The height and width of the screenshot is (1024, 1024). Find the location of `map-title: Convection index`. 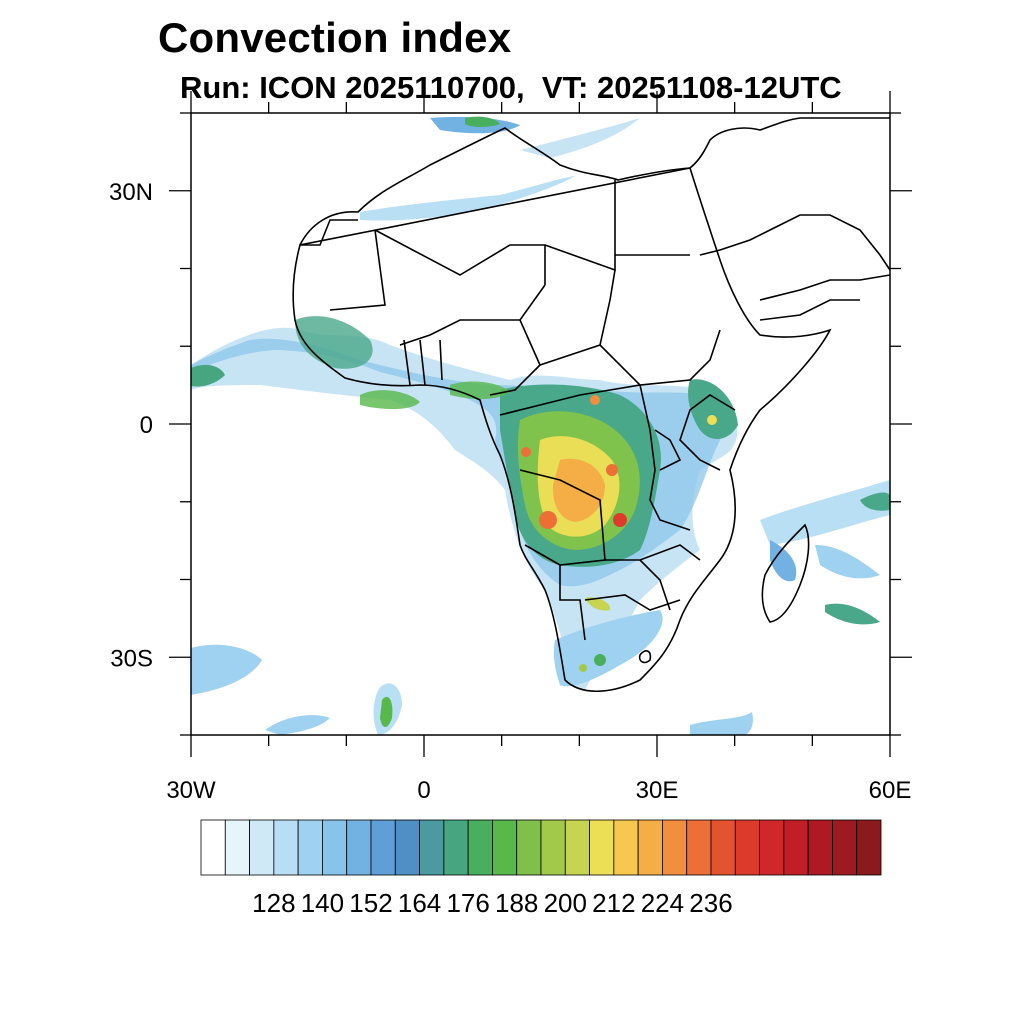

map-title: Convection index is located at coordinates (335, 37).